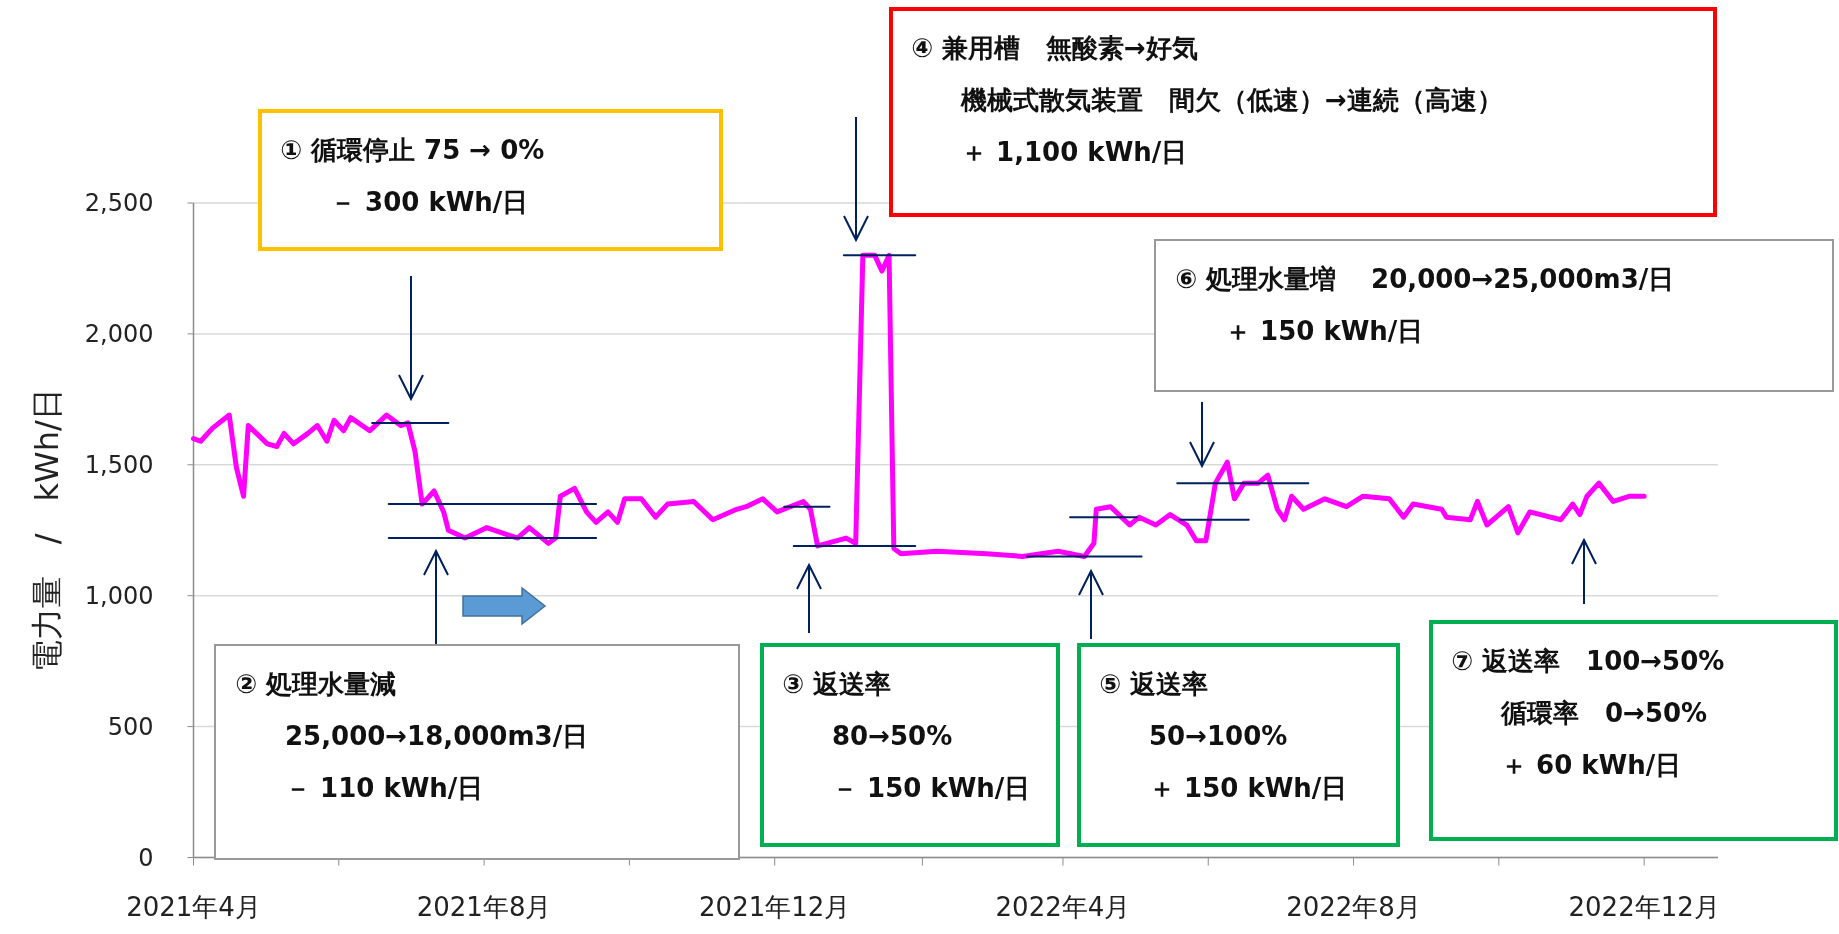 The width and height of the screenshot is (1839, 934). What do you see at coordinates (1604, 713) in the screenshot?
I see `annotation: 循環率 0→50%` at bounding box center [1604, 713].